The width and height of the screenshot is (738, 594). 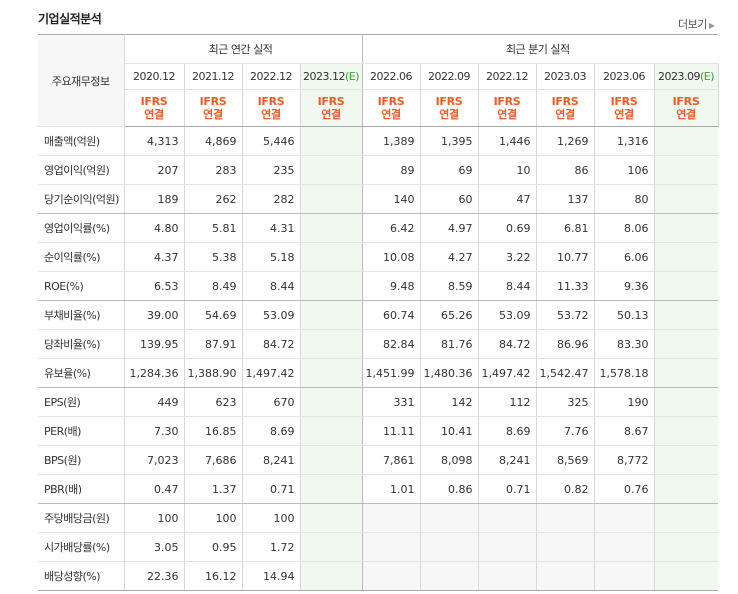 I want to click on row-label: 영업이익(억원), so click(x=81, y=170).